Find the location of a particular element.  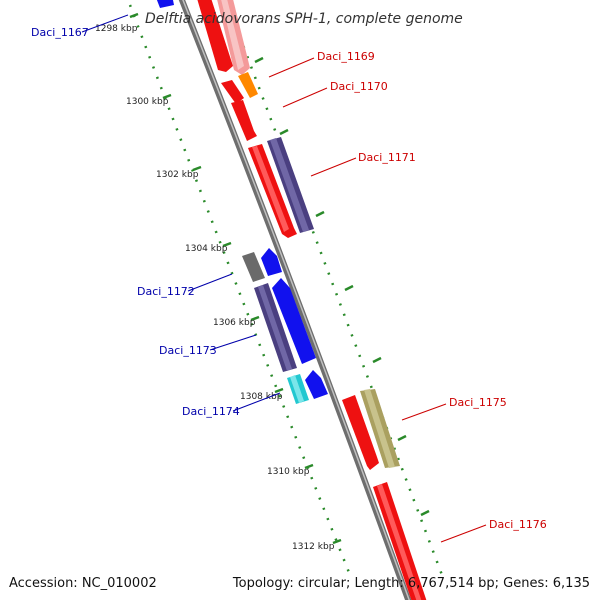

gene-label-daci-1167: Daci_1167 is located at coordinates (60, 32).